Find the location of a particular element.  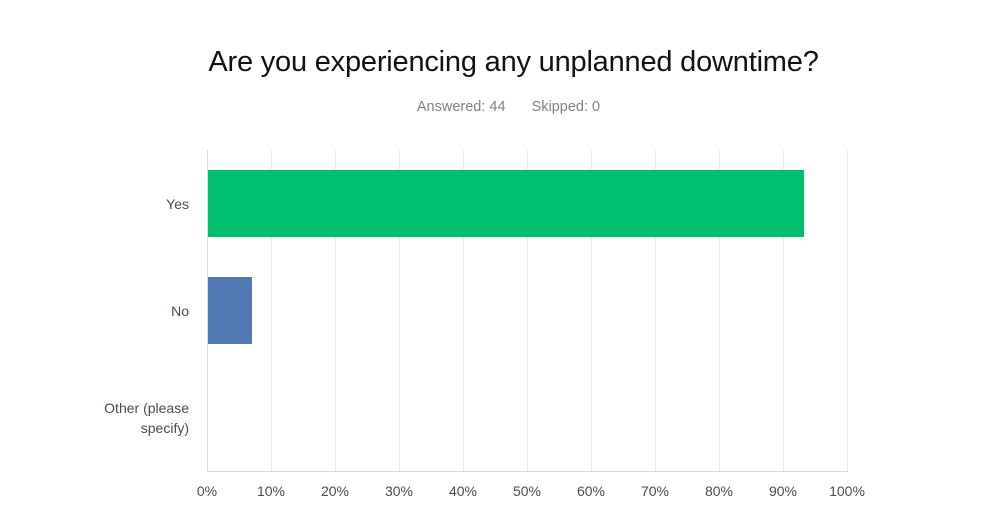

x-tick-label: 90% is located at coordinates (783, 491).